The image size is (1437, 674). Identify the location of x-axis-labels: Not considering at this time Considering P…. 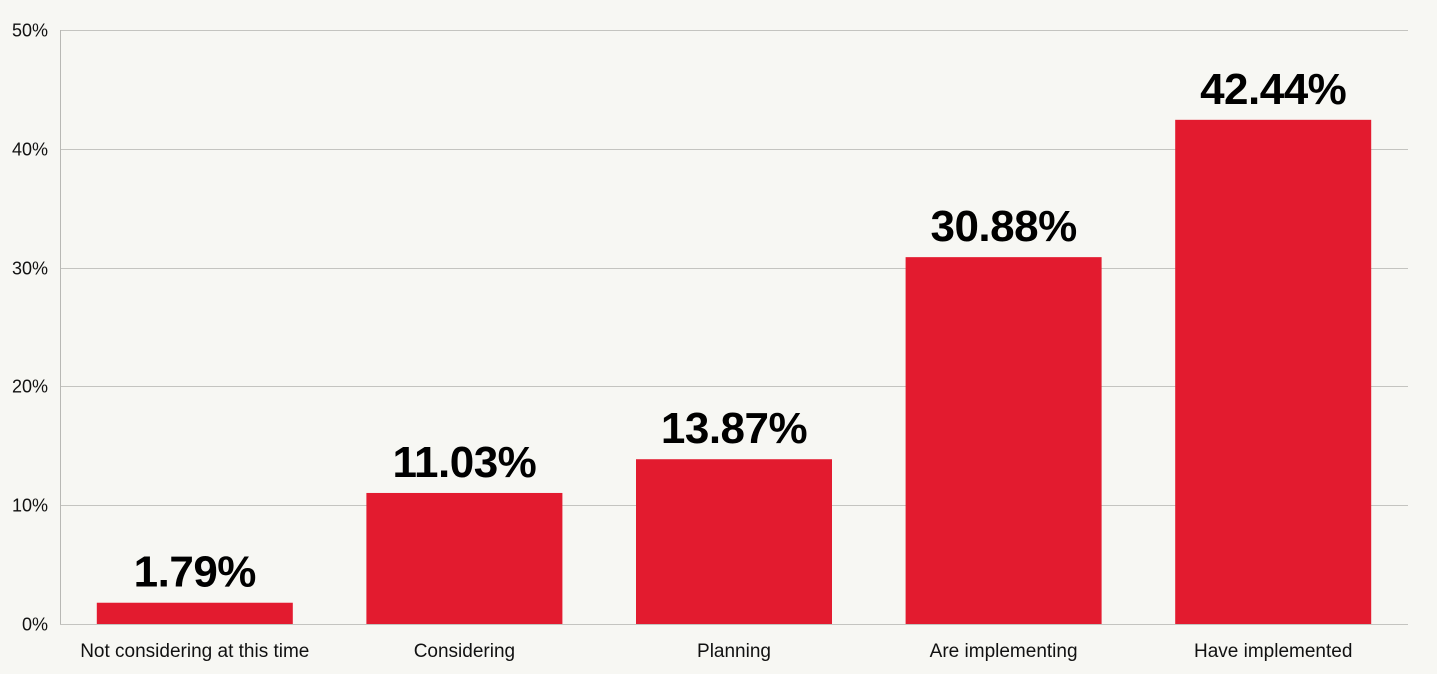
(716, 651).